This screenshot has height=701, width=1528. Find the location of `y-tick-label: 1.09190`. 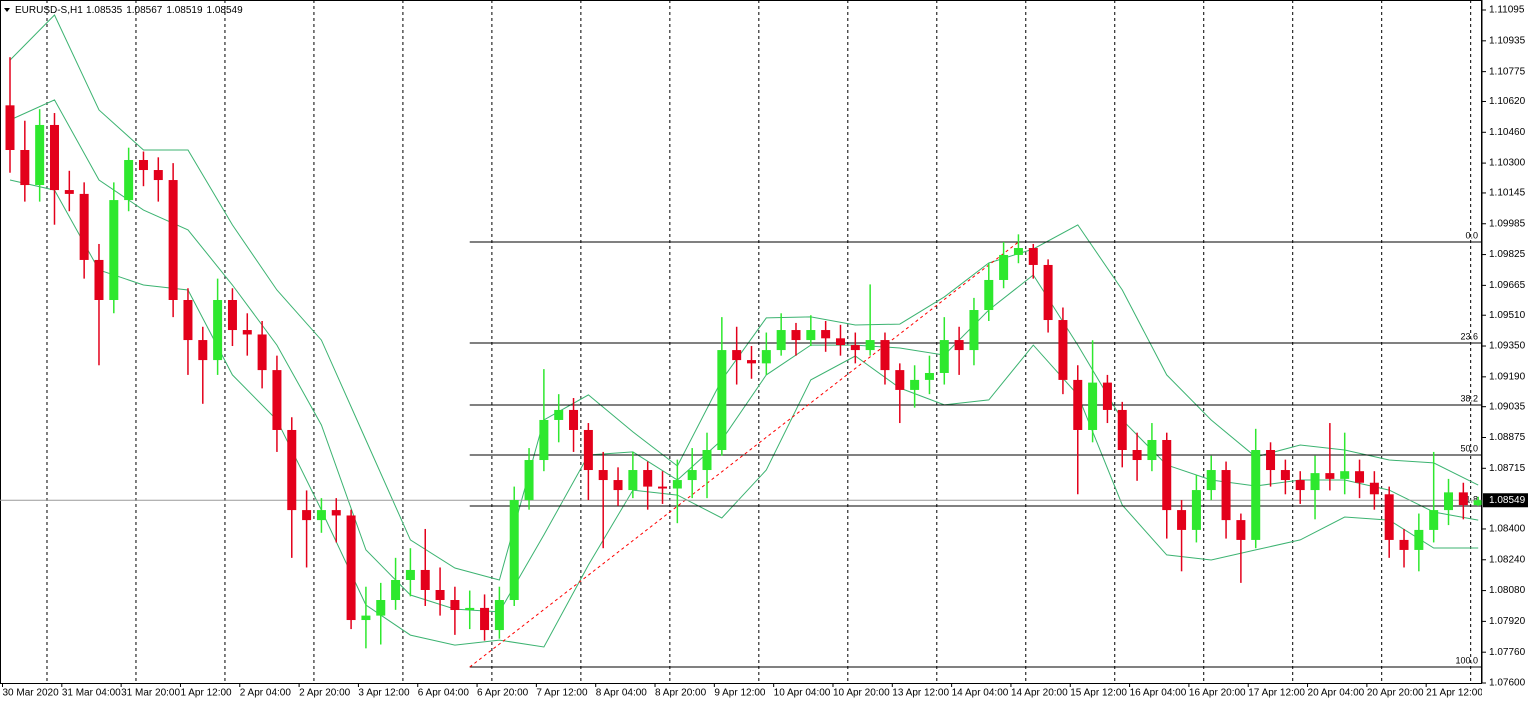

y-tick-label: 1.09190 is located at coordinates (1507, 376).